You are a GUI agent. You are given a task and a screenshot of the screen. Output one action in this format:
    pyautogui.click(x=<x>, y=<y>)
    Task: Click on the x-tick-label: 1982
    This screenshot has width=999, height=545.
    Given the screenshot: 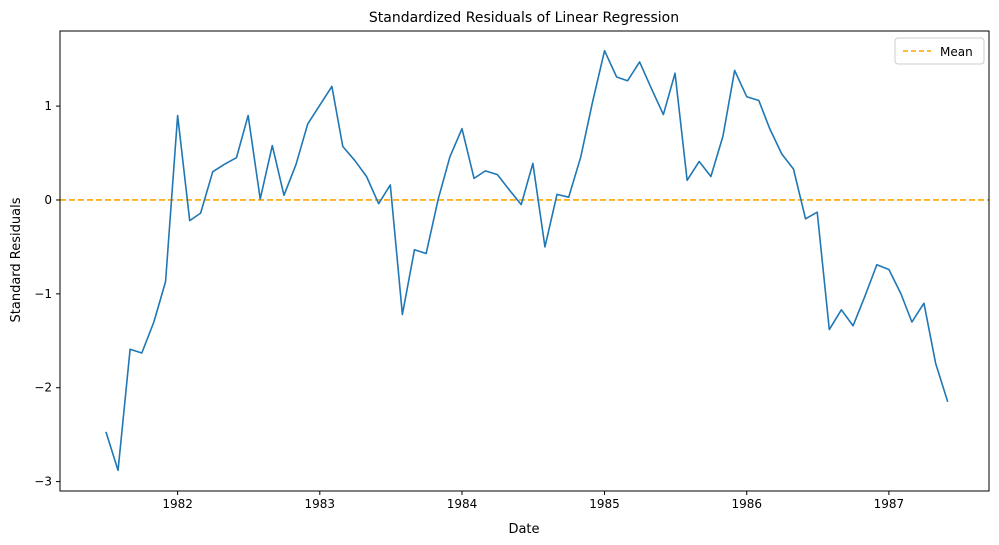 What is the action you would take?
    pyautogui.click(x=177, y=504)
    